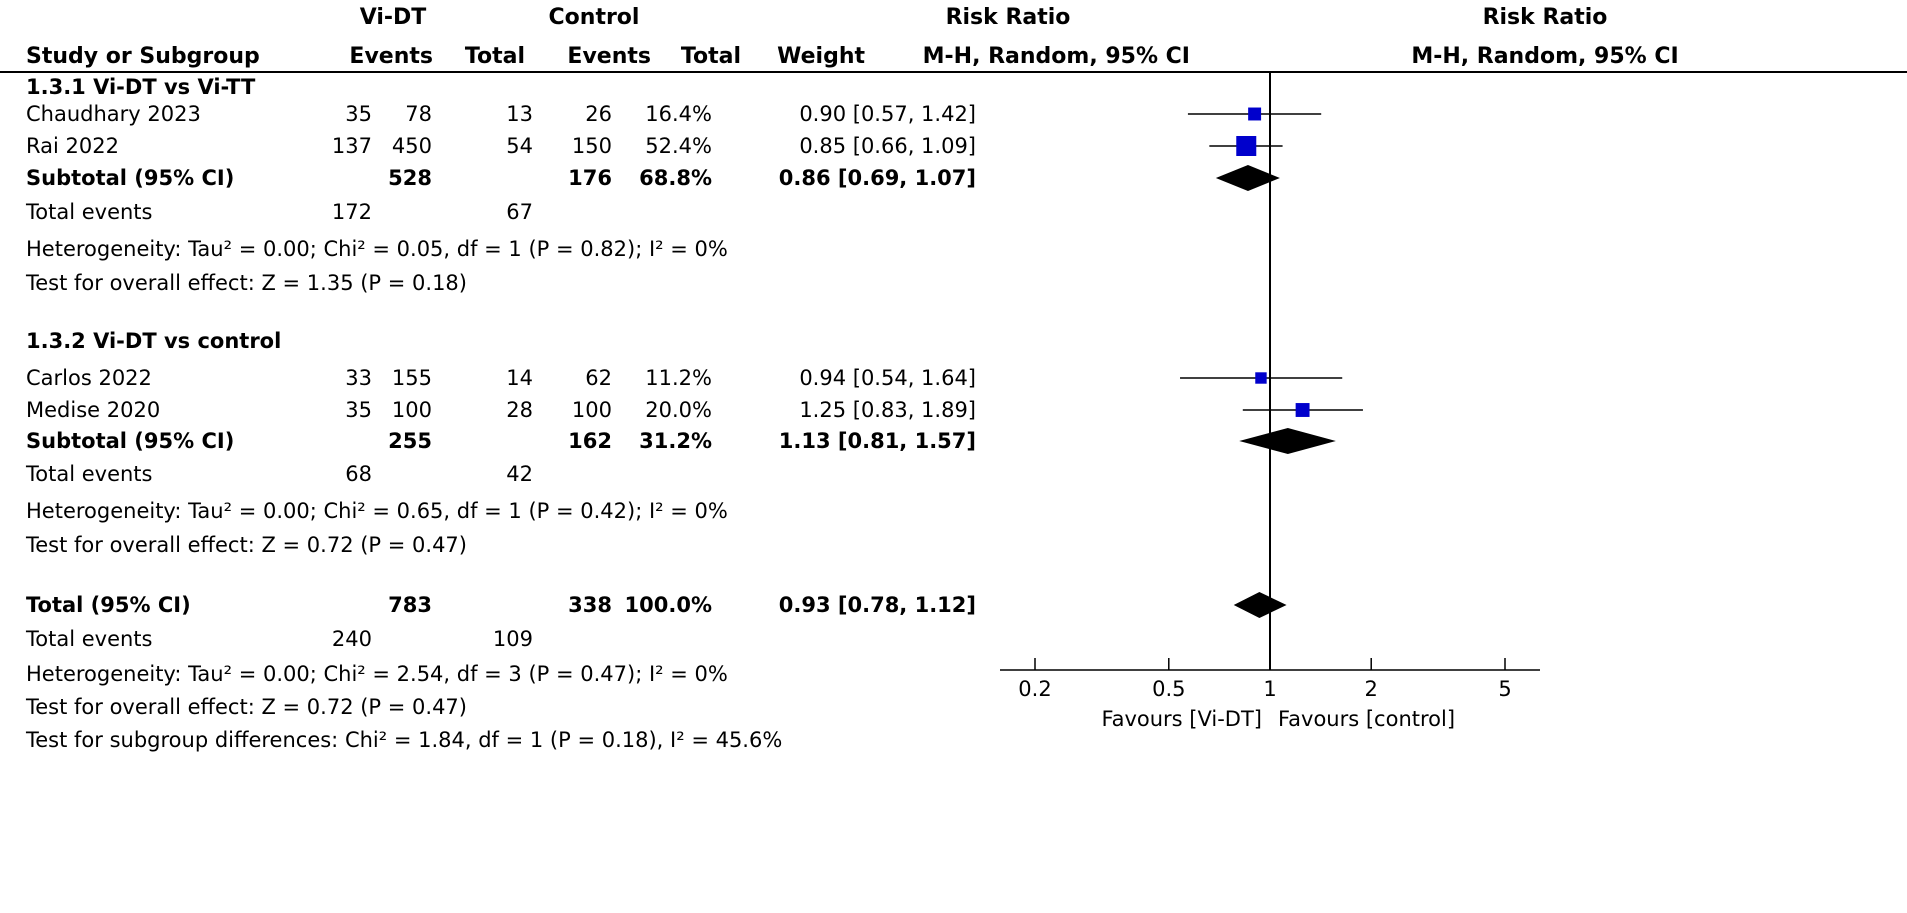 The width and height of the screenshot is (1907, 913). I want to click on events-control: 28, so click(519, 410).